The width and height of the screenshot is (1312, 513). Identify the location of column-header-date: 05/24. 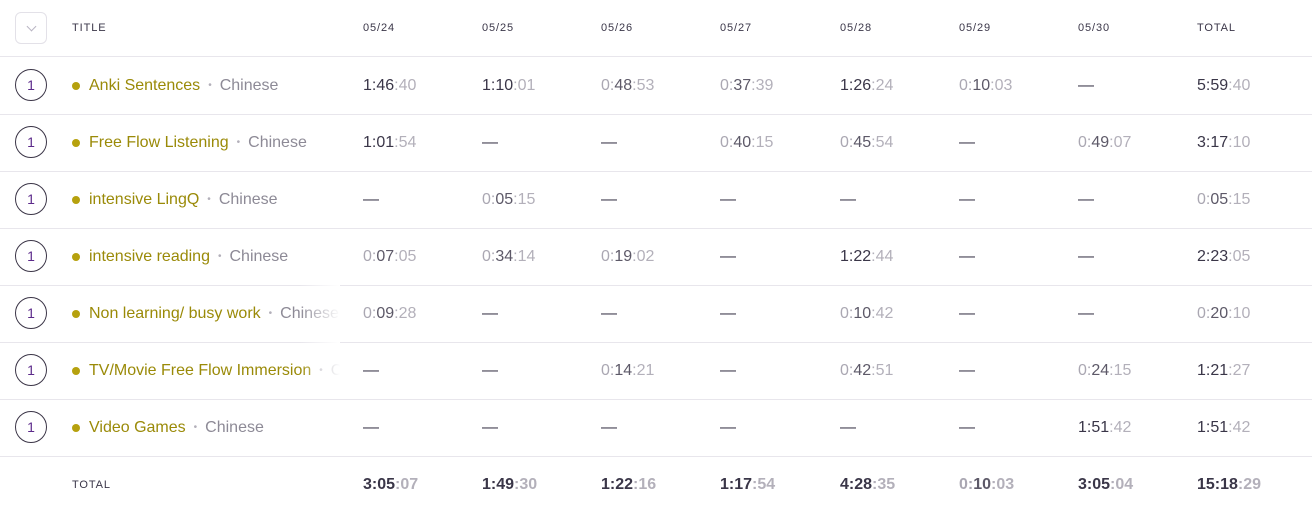
(379, 28).